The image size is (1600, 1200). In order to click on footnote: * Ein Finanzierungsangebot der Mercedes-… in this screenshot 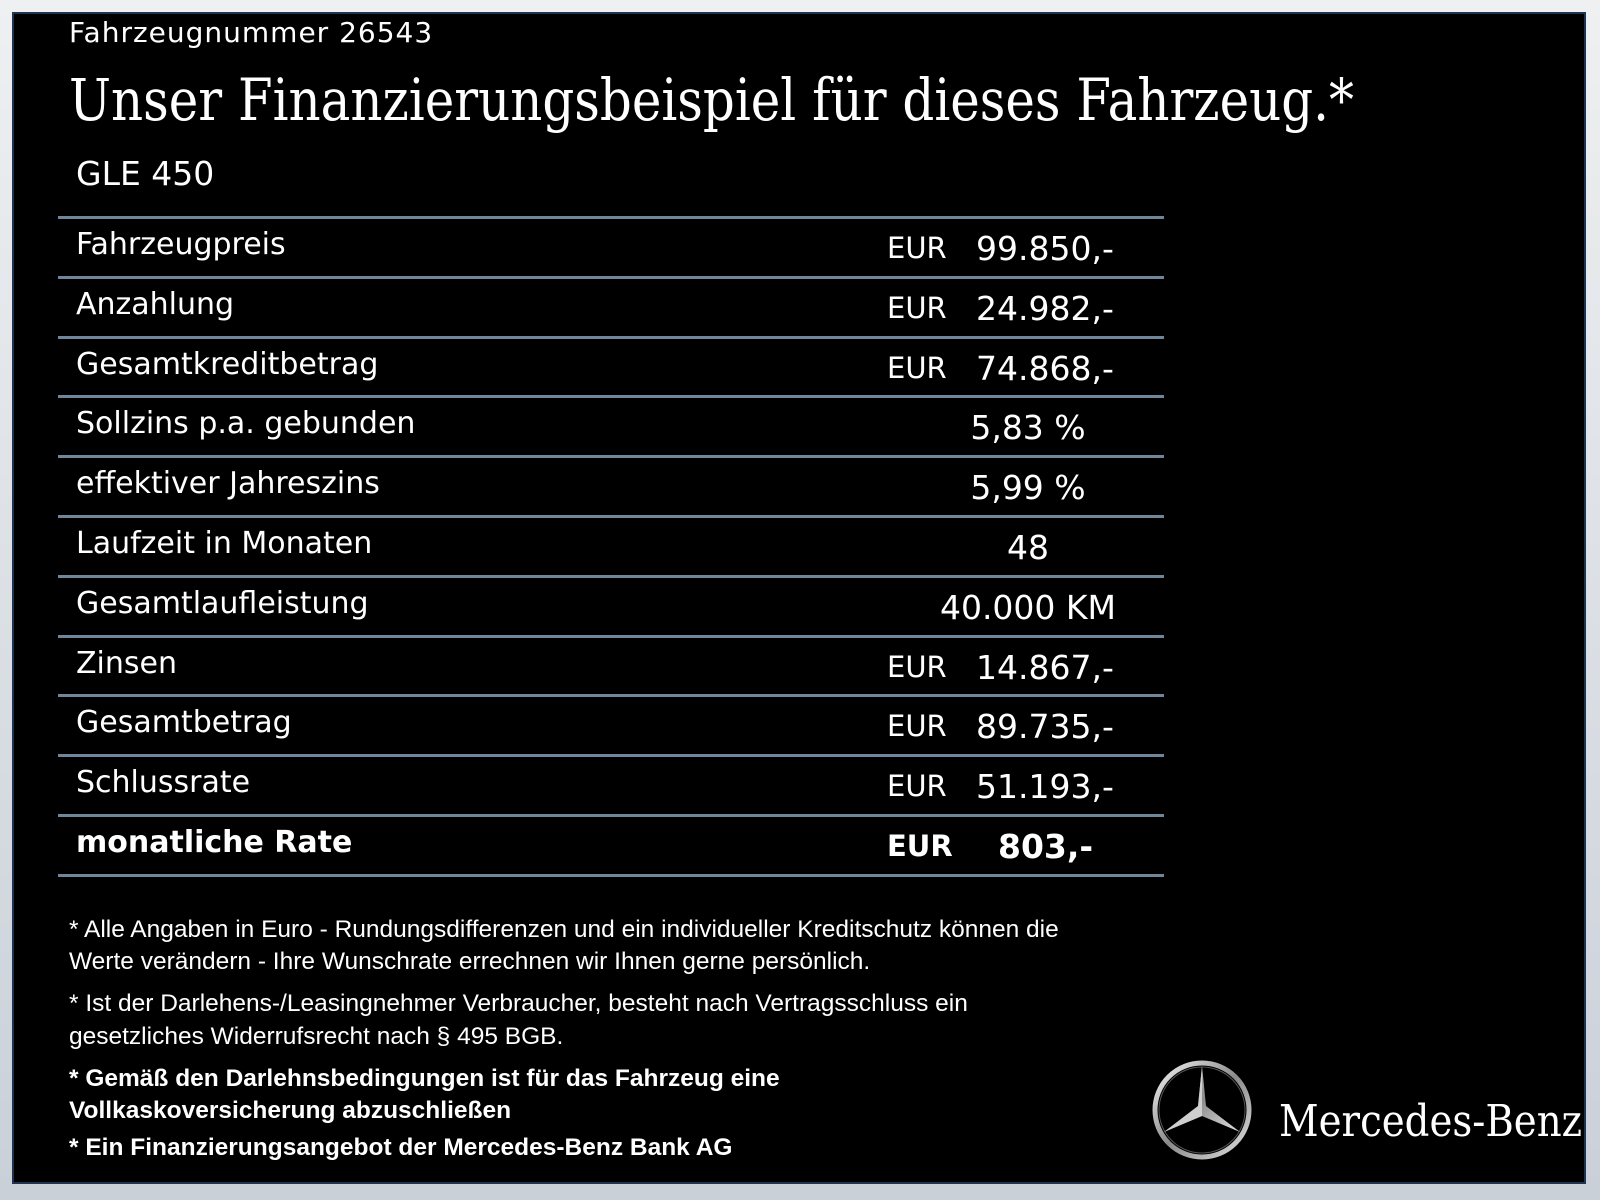, I will do `click(401, 1147)`.